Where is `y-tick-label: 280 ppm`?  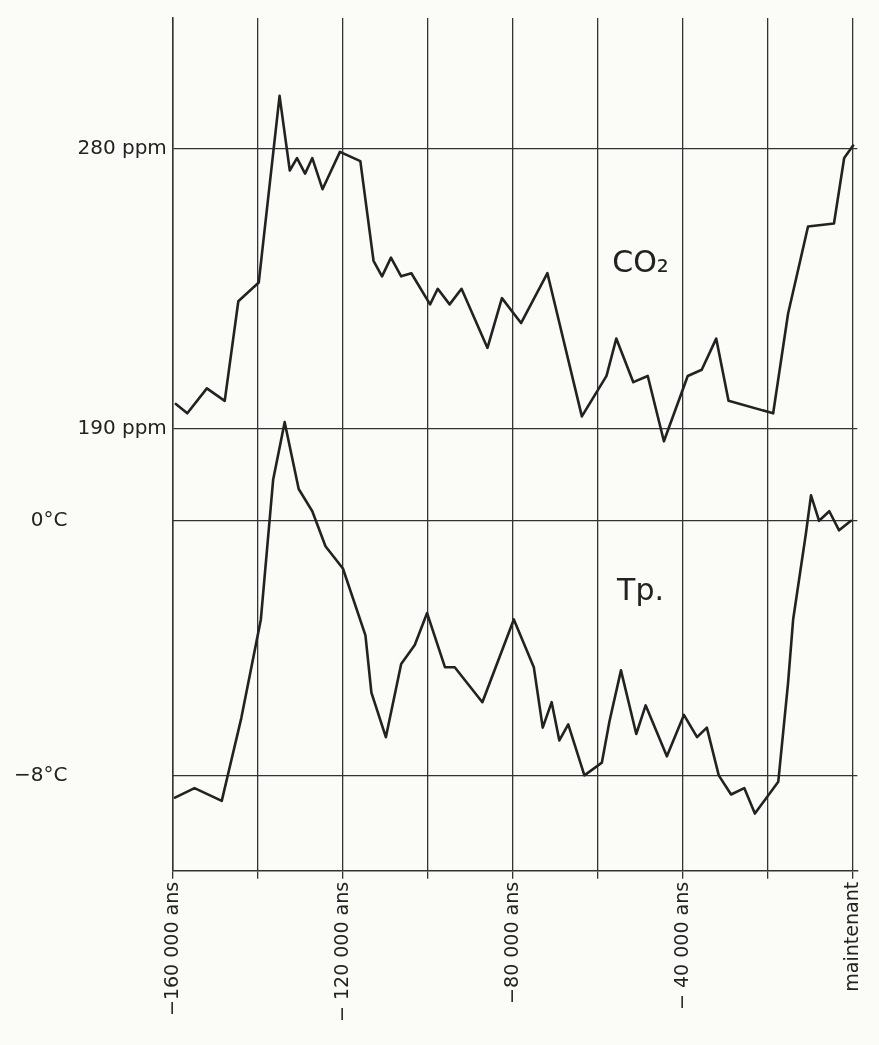
y-tick-label: 280 ppm is located at coordinates (122, 146).